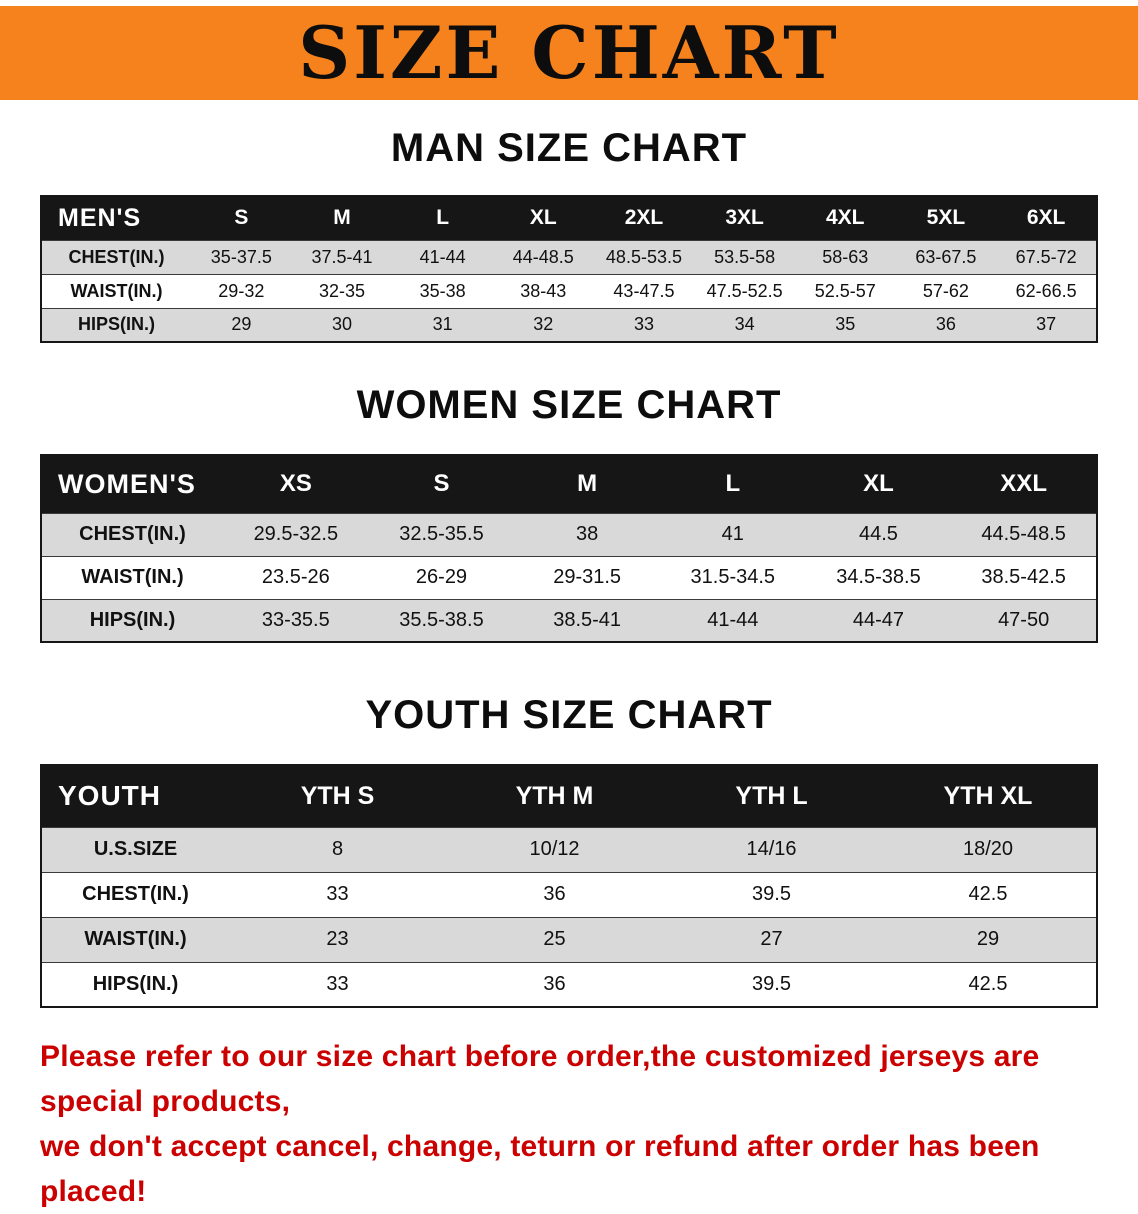 This screenshot has width=1138, height=1214. I want to click on size-header-cell: XXL, so click(1023, 484).